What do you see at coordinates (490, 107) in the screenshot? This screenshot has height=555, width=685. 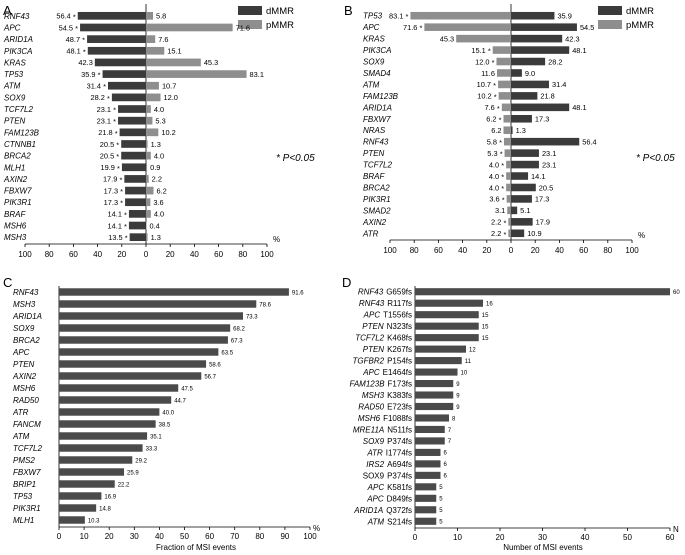 I see `pmmr-value-label: 7.6` at bounding box center [490, 107].